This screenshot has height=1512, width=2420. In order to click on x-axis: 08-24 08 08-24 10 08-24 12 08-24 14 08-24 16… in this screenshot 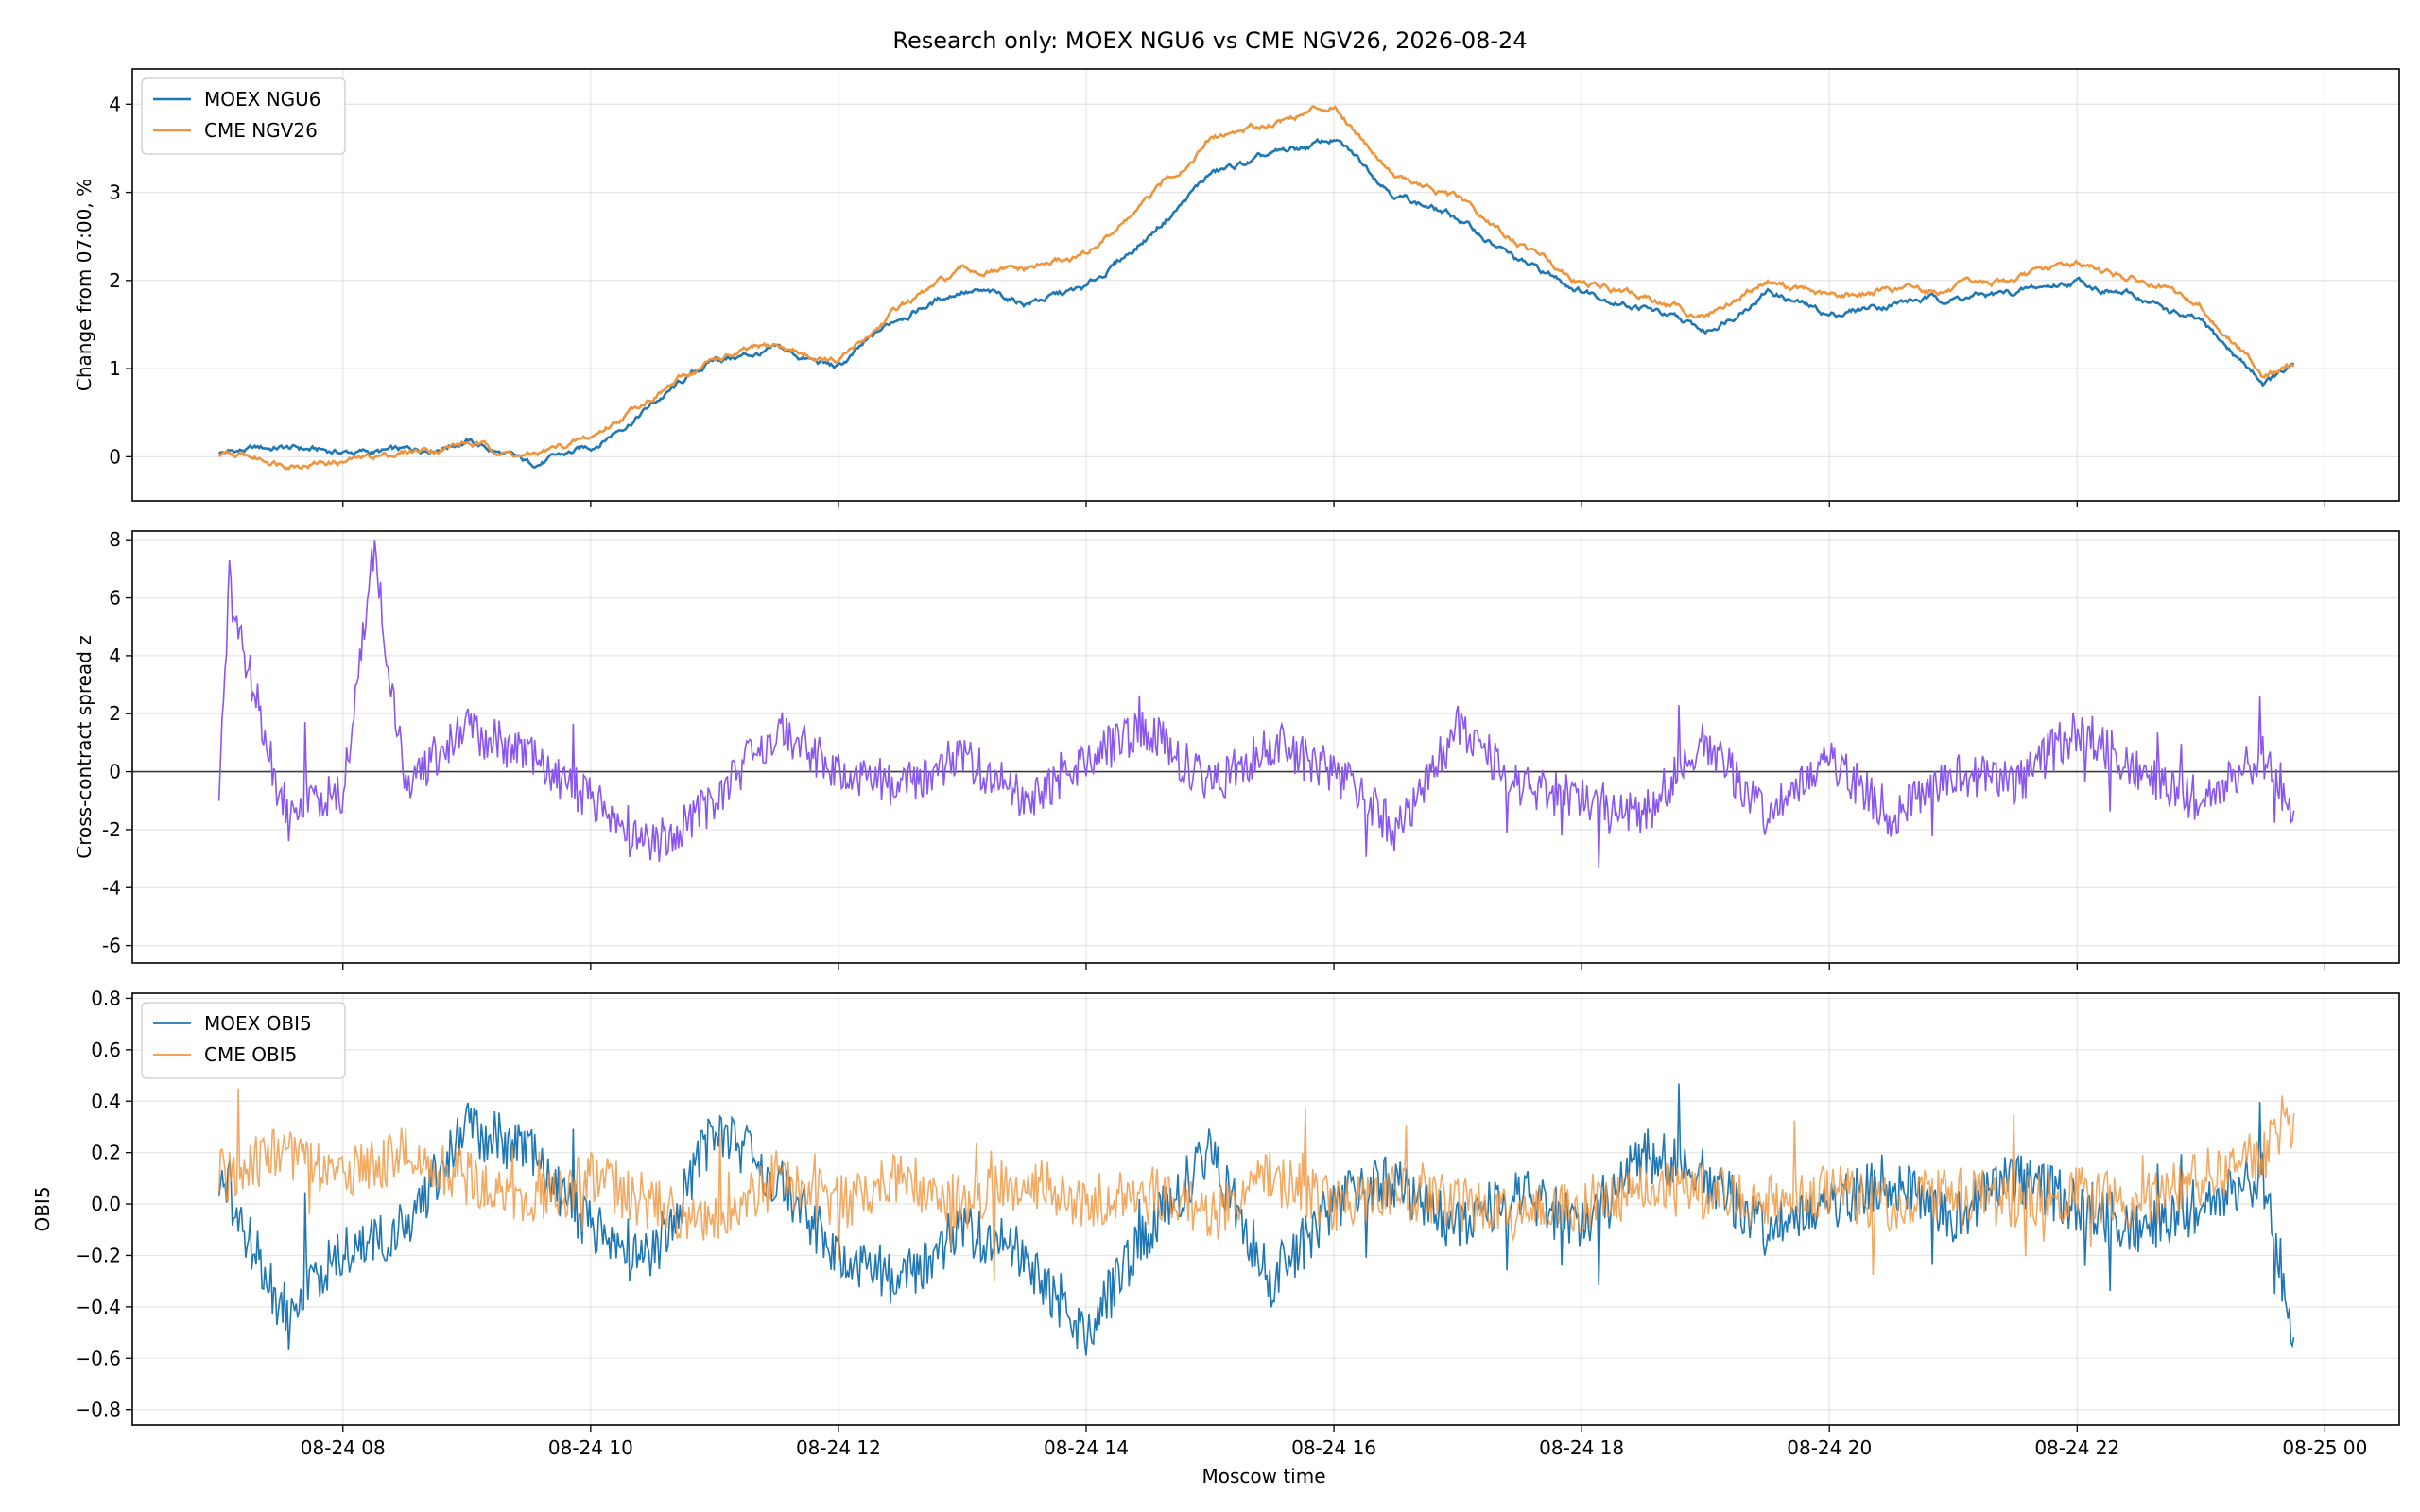, I will do `click(1334, 1442)`.